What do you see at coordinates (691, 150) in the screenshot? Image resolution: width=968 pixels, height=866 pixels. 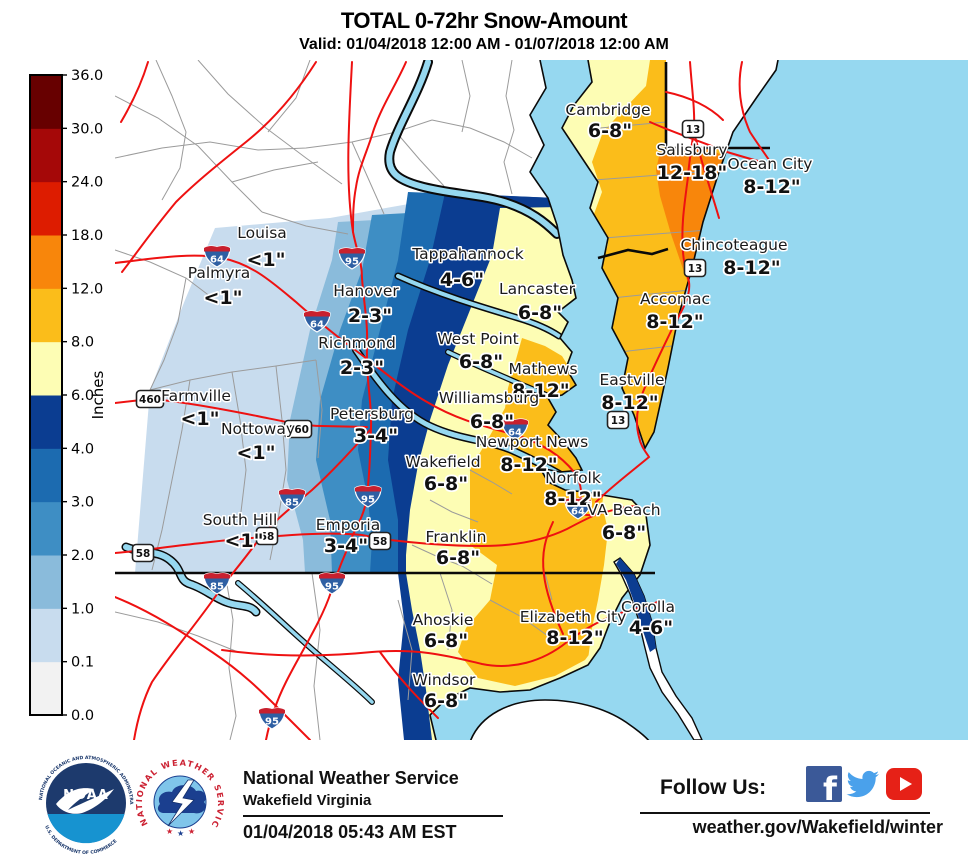 I see `city-label: Salisbury` at bounding box center [691, 150].